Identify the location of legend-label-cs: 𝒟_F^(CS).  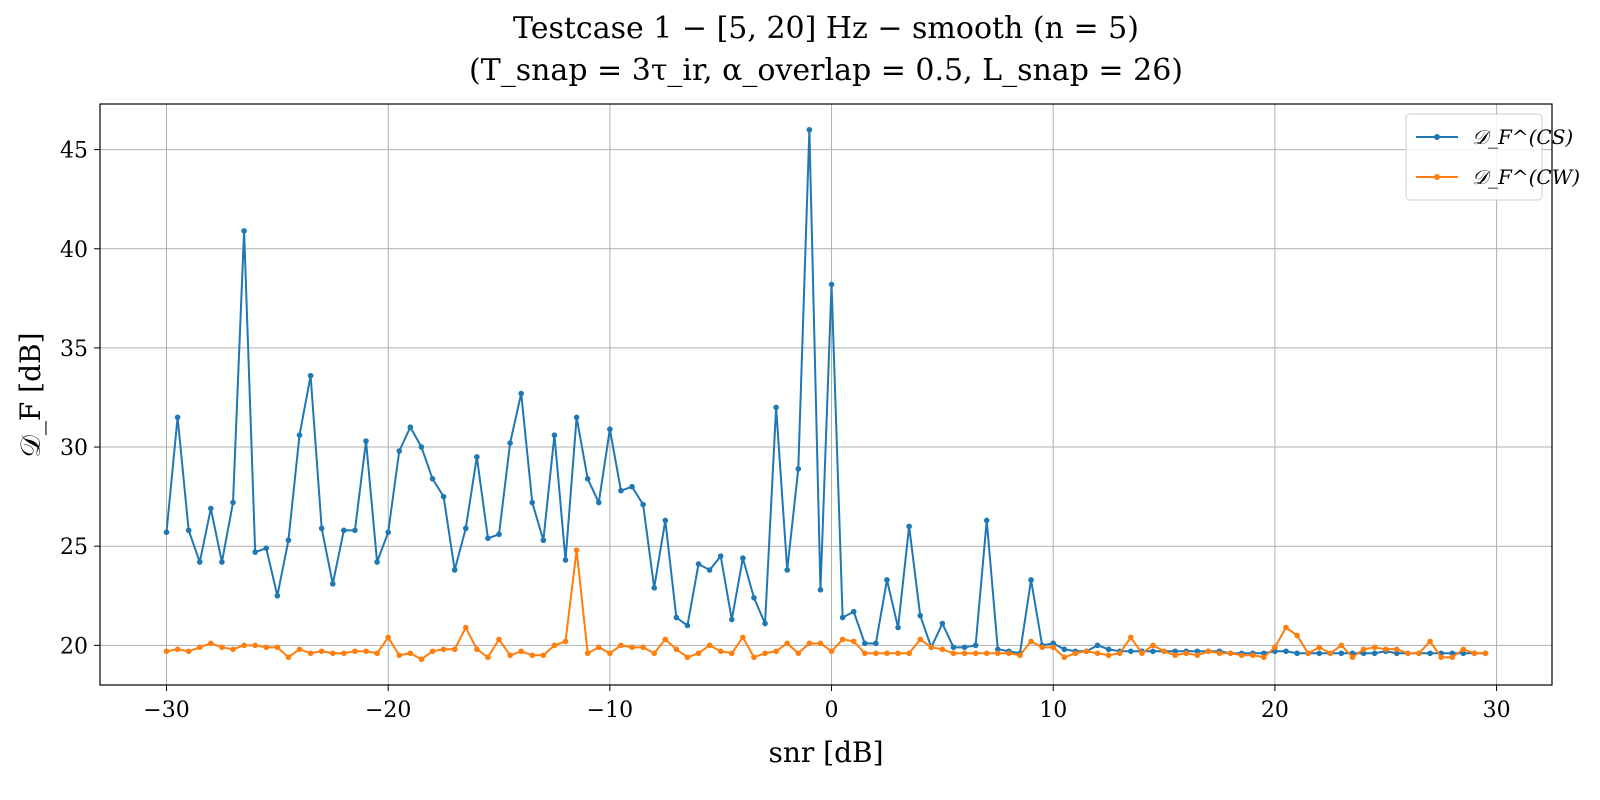
(1522, 137).